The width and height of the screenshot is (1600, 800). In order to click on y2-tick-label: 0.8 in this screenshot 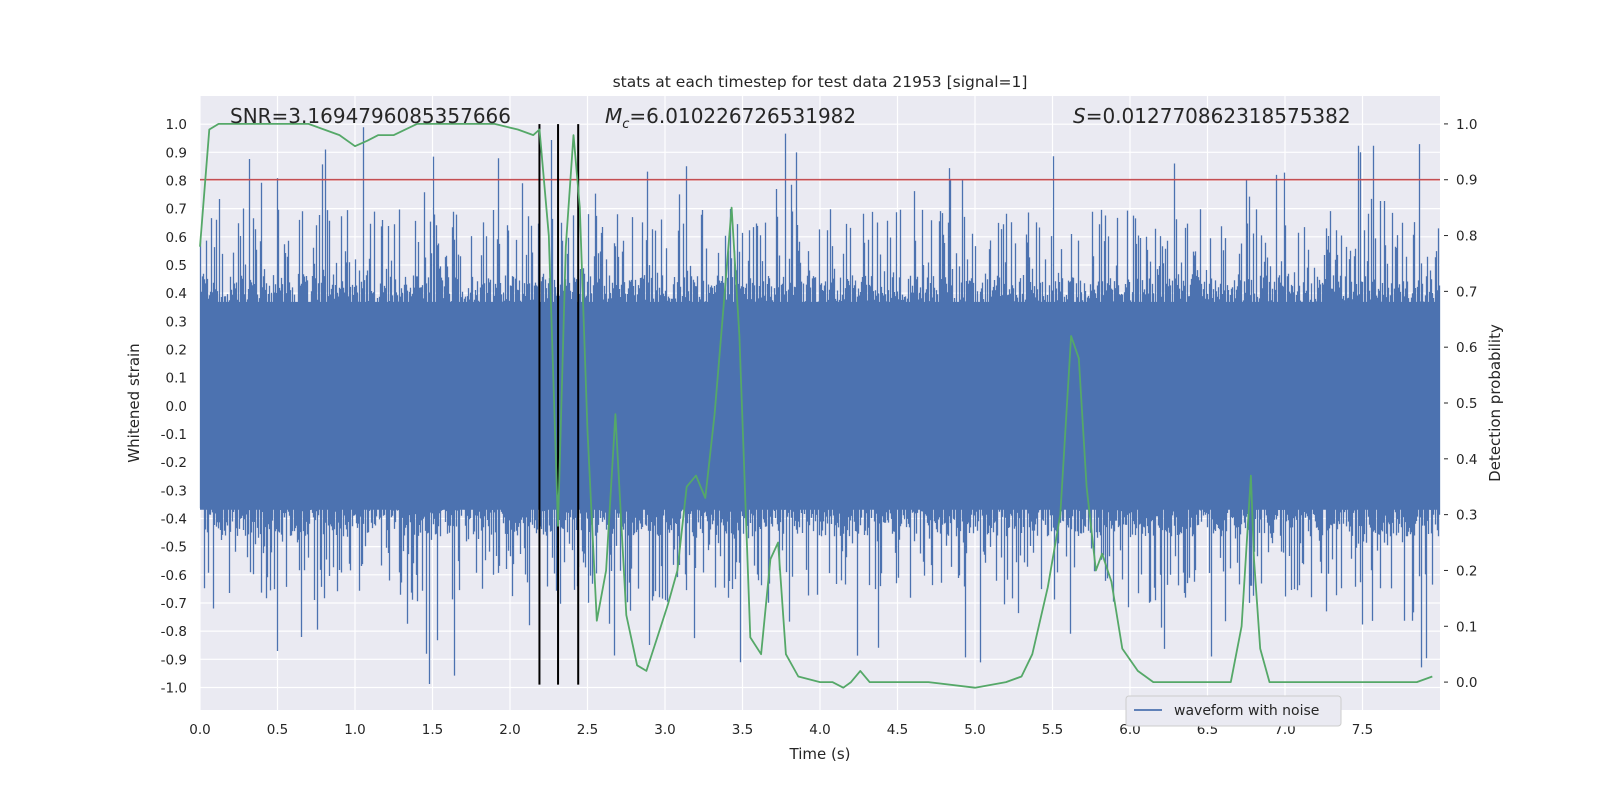, I will do `click(1466, 237)`.